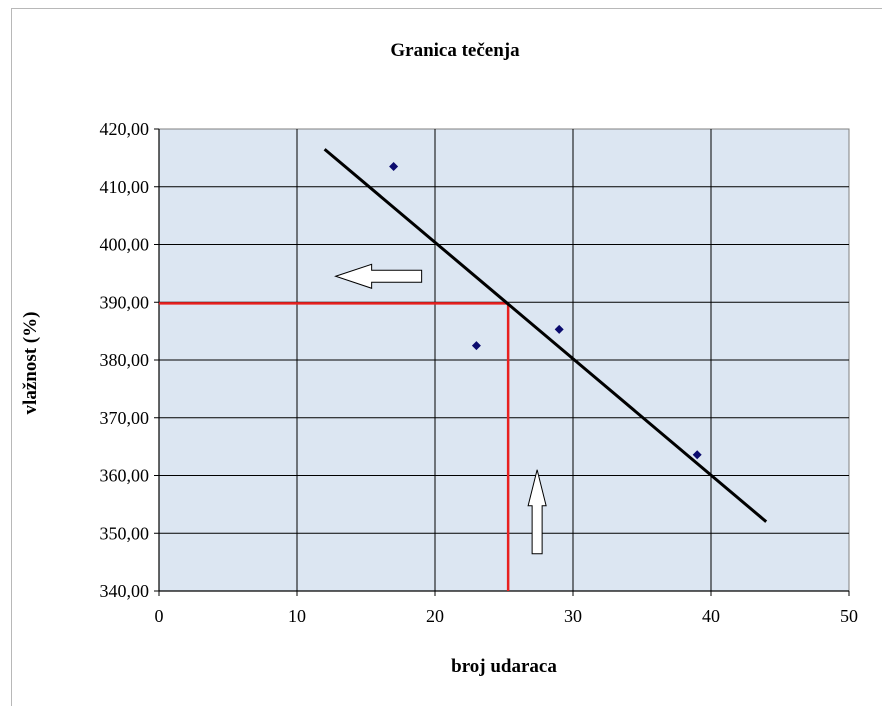 The height and width of the screenshot is (706, 887). I want to click on y-tick-label: 350,00, so click(125, 533).